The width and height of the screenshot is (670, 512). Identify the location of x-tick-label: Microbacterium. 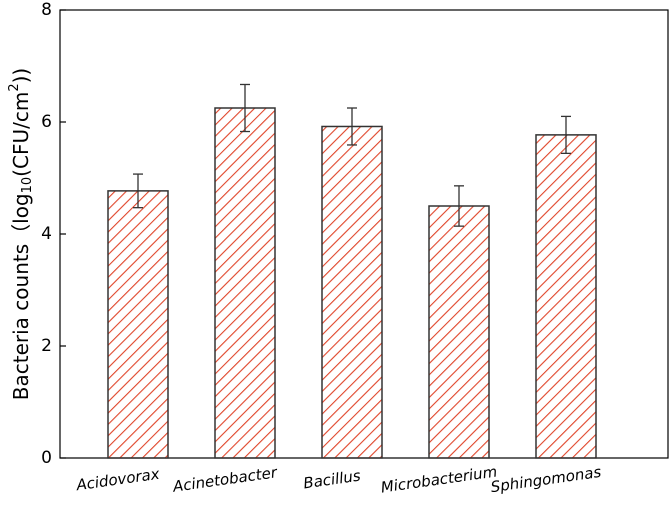
(439, 479).